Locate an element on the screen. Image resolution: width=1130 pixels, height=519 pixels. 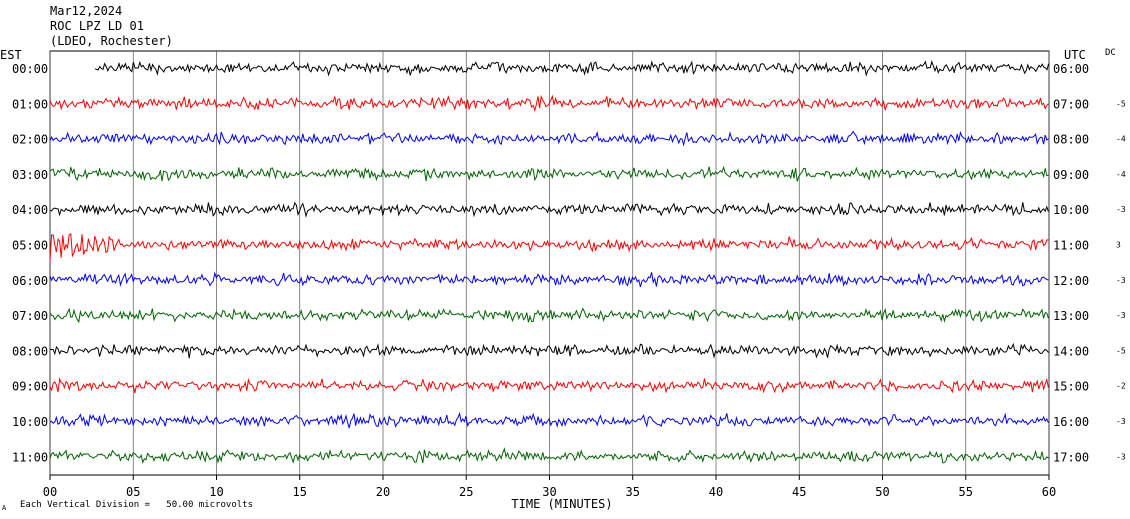
plot-date: Mar12,2024 is located at coordinates (86, 11).